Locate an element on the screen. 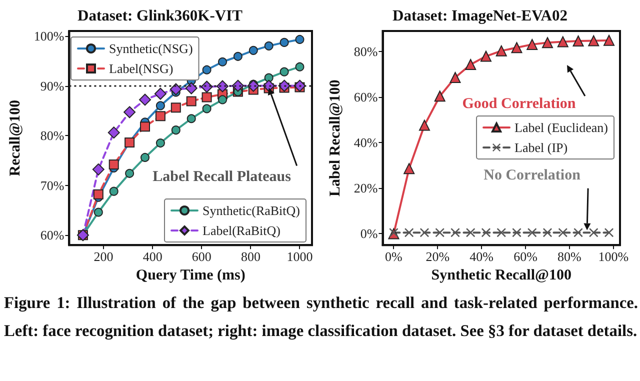 The image size is (640, 381). y-tick-label: 100% is located at coordinates (49, 36).